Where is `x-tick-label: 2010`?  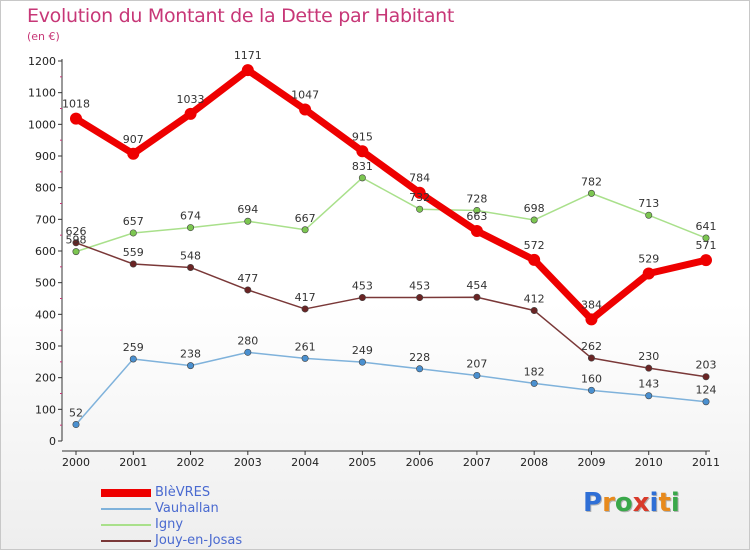 x-tick-label: 2010 is located at coordinates (649, 462).